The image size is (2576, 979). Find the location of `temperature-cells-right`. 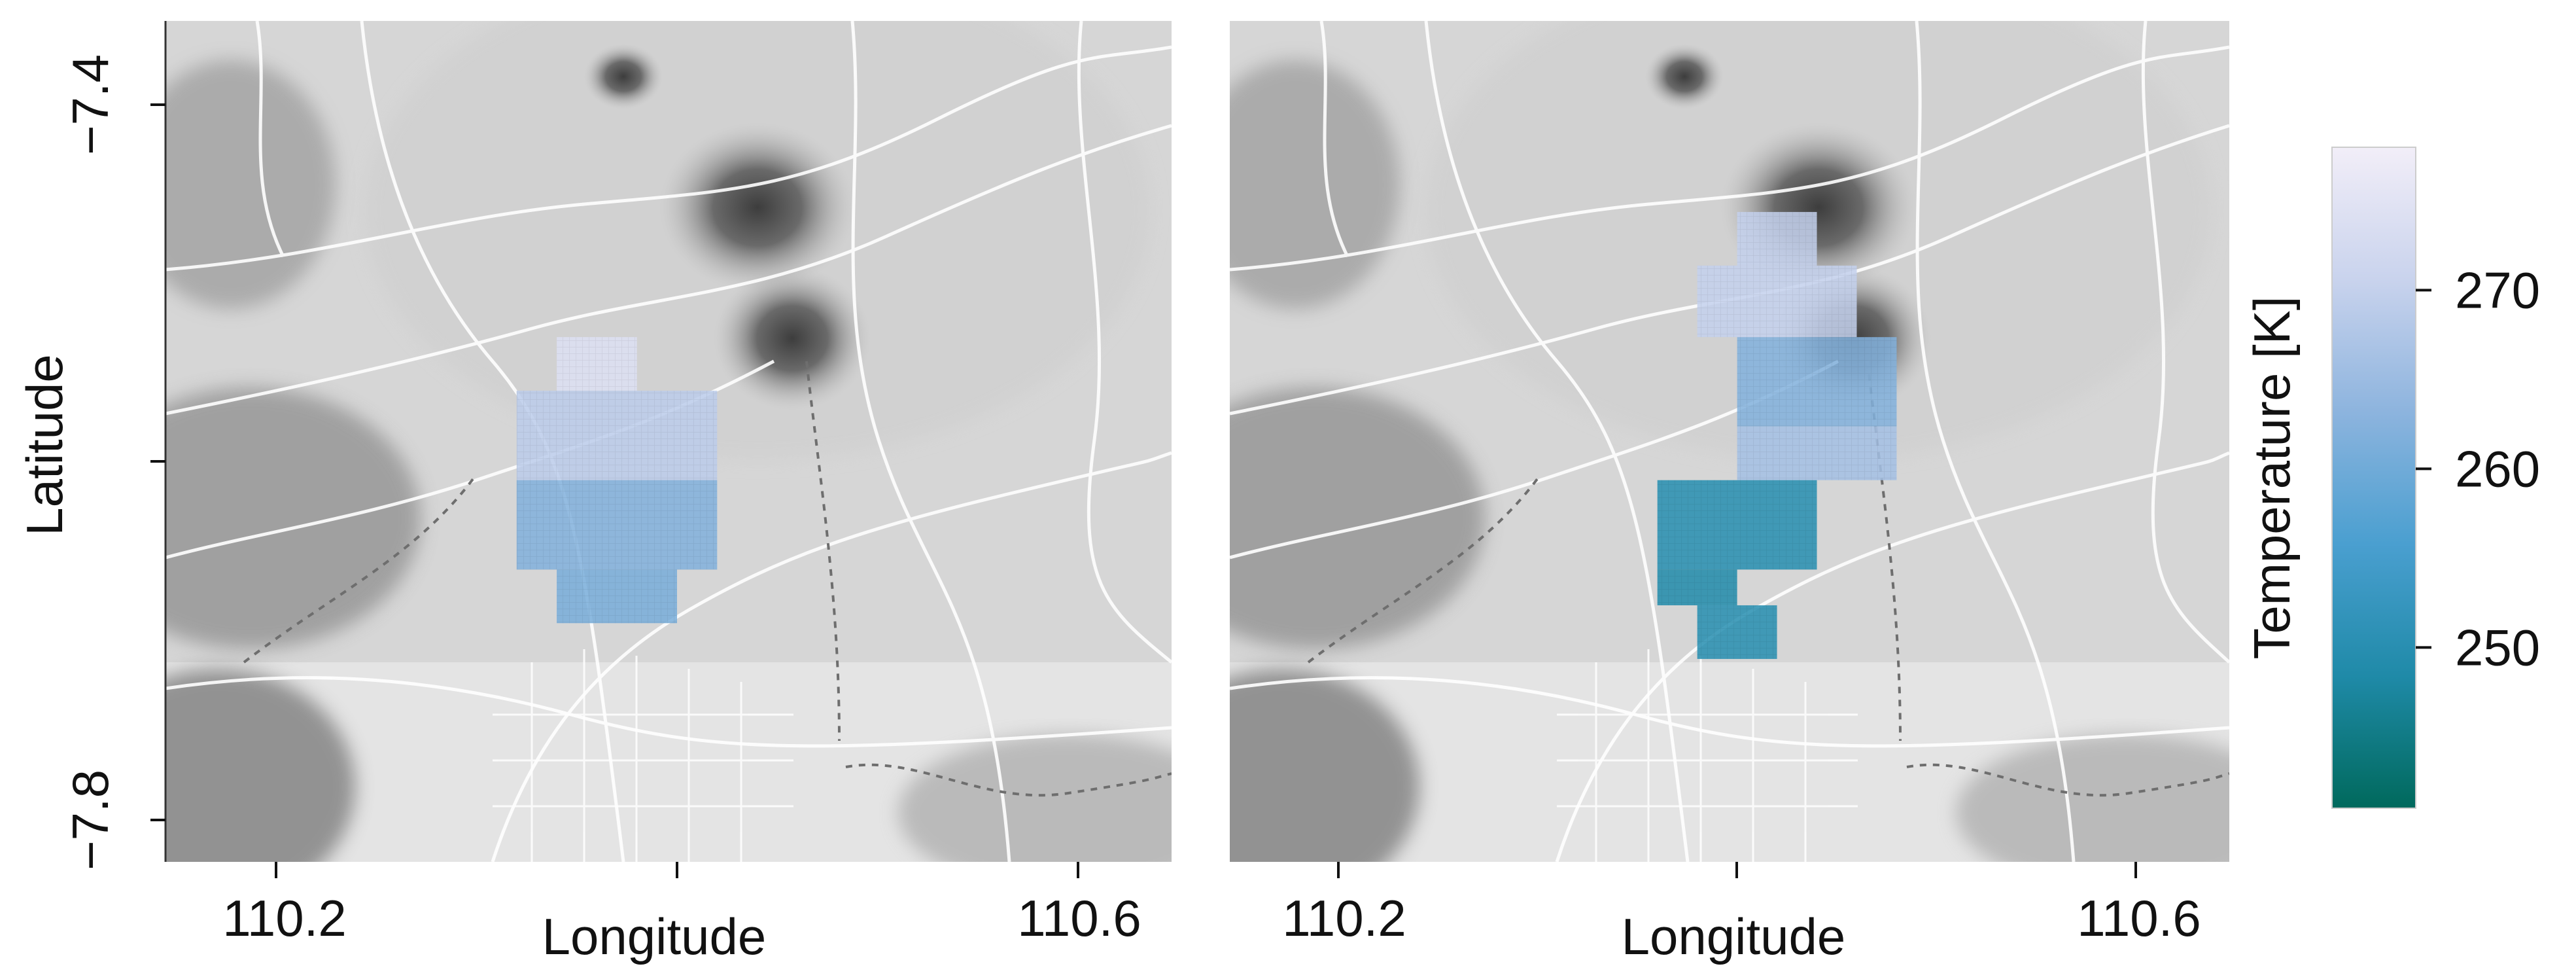

temperature-cells-right is located at coordinates (1777, 435).